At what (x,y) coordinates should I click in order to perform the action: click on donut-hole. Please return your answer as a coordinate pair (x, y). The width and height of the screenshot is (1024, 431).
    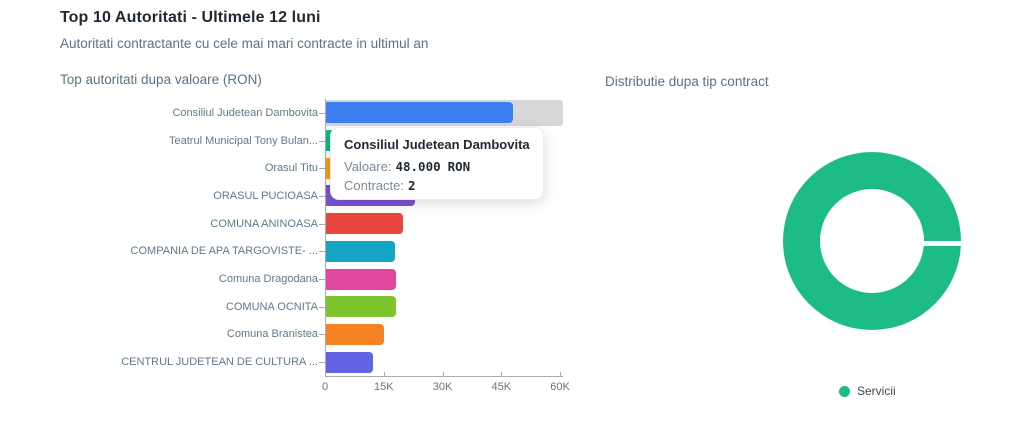
    Looking at the image, I should click on (872, 241).